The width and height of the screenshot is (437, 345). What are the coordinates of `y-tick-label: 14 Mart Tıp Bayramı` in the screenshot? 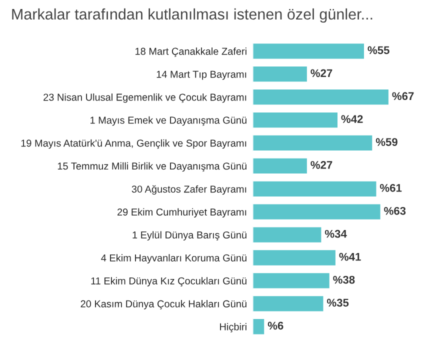 It's located at (201, 75).